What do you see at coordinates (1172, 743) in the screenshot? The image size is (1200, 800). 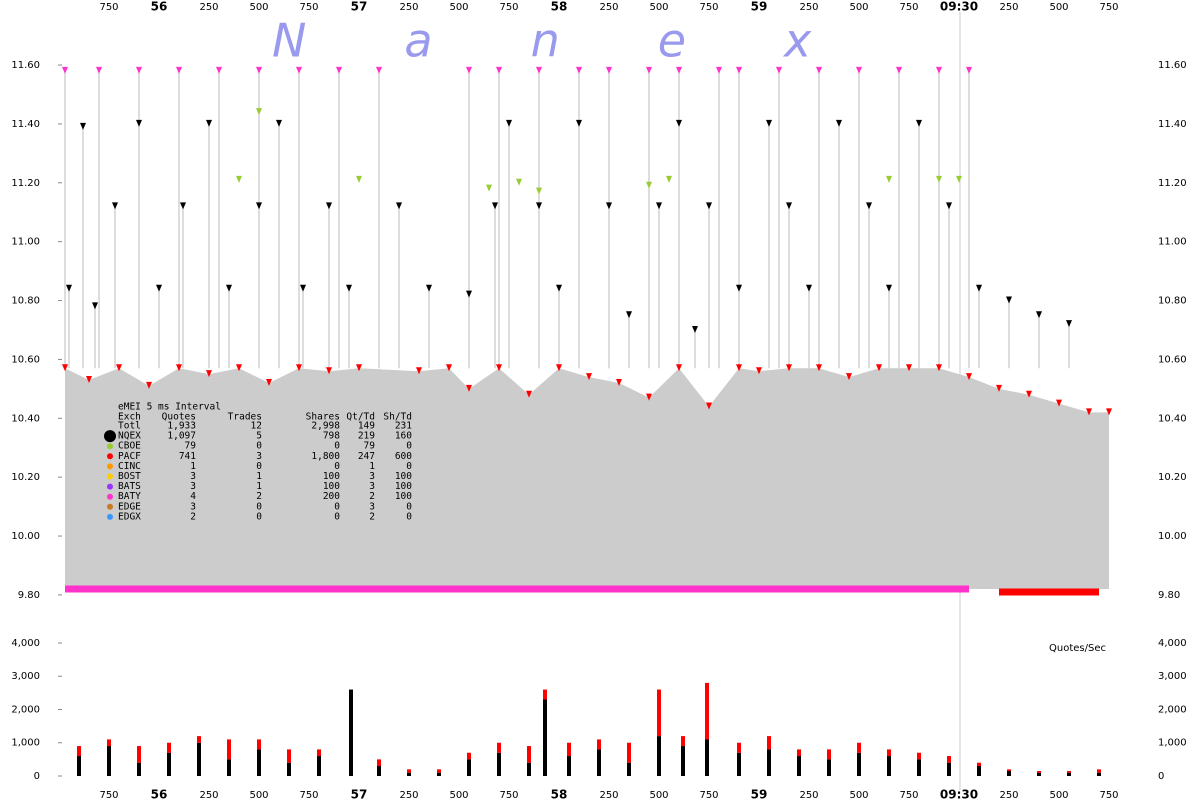 I see `y-tick-label-right: 1,000` at bounding box center [1172, 743].